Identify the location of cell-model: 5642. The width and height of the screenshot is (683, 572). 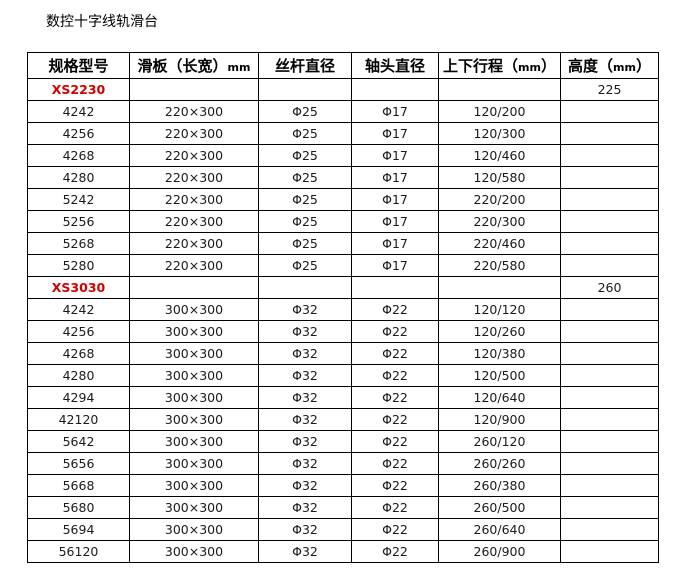
(78, 441).